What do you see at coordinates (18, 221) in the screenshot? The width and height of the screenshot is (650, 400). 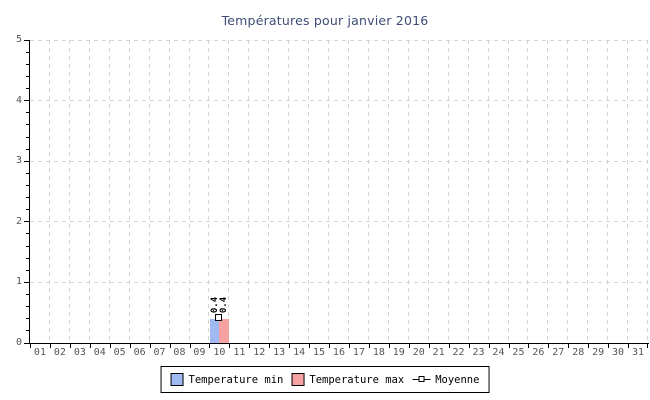 I see `y-axis-tick-label: 2` at bounding box center [18, 221].